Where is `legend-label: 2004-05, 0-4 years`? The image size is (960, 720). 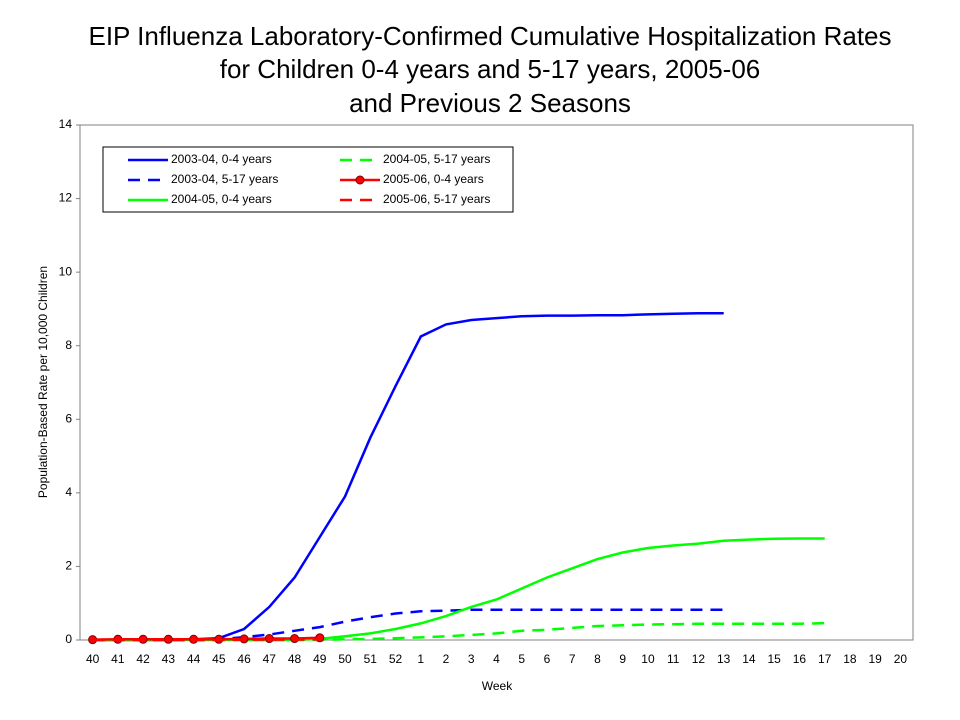
legend-label: 2004-05, 0-4 years is located at coordinates (221, 199).